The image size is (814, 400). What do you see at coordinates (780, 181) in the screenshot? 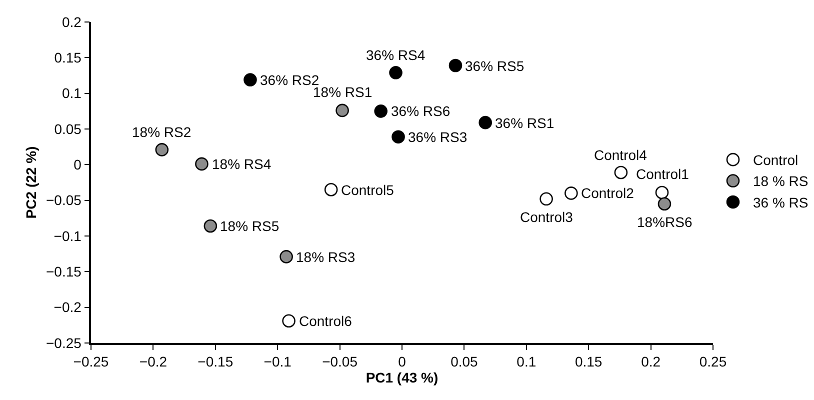
I see `legend-label: 18 % RS` at bounding box center [780, 181].